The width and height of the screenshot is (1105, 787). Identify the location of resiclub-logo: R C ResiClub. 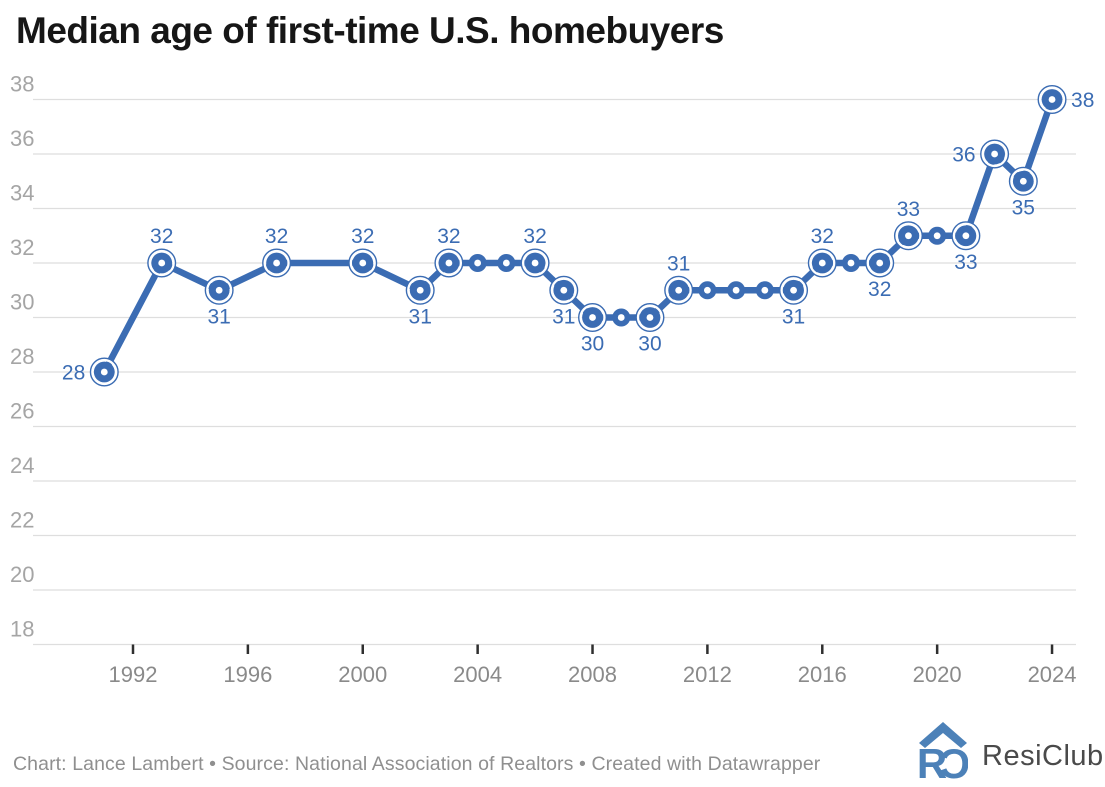
(1011, 750).